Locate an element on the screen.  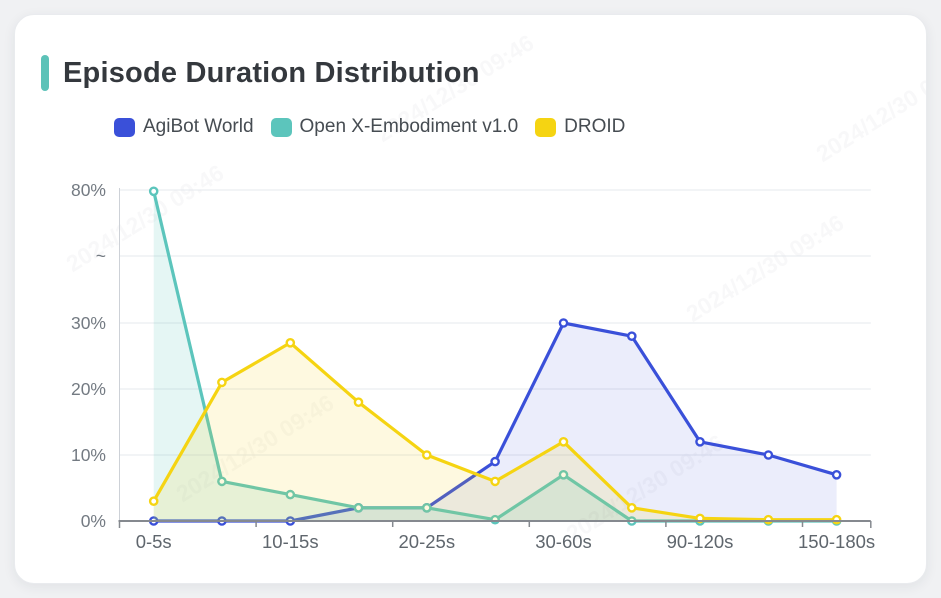
legend-item-droid: DROID is located at coordinates (580, 127).